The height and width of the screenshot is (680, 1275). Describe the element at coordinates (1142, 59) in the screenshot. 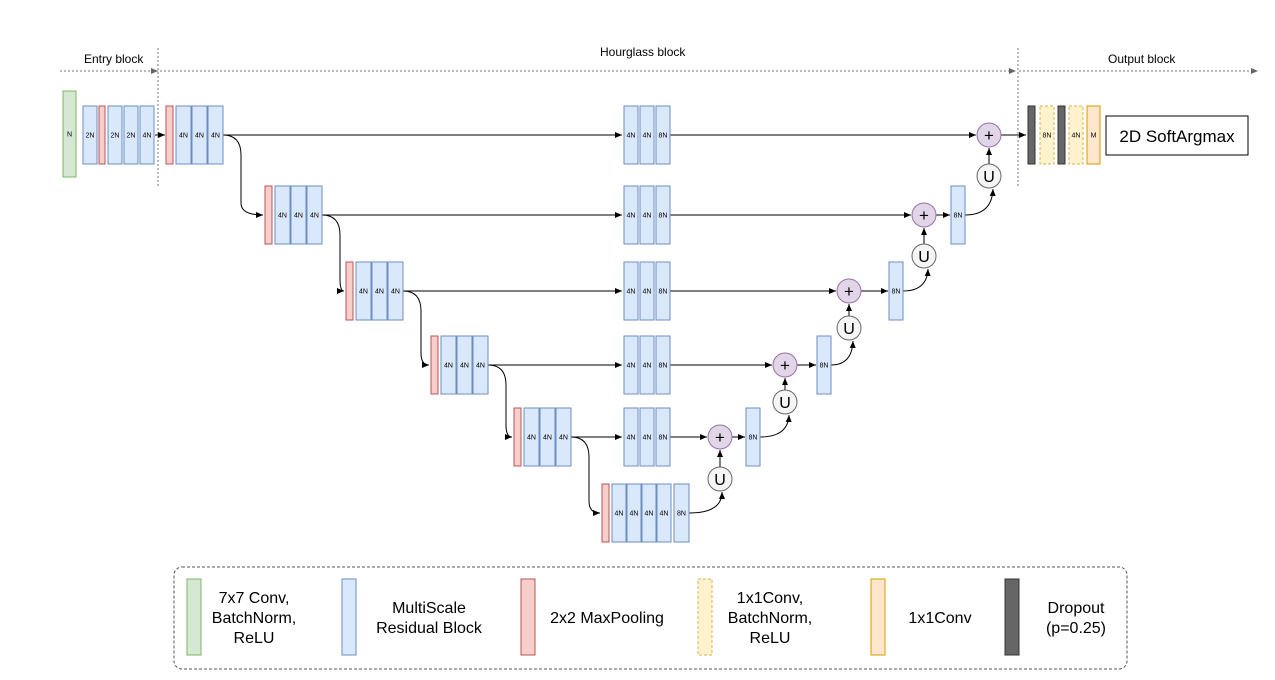

I see `output-block-label: Output block` at that location.